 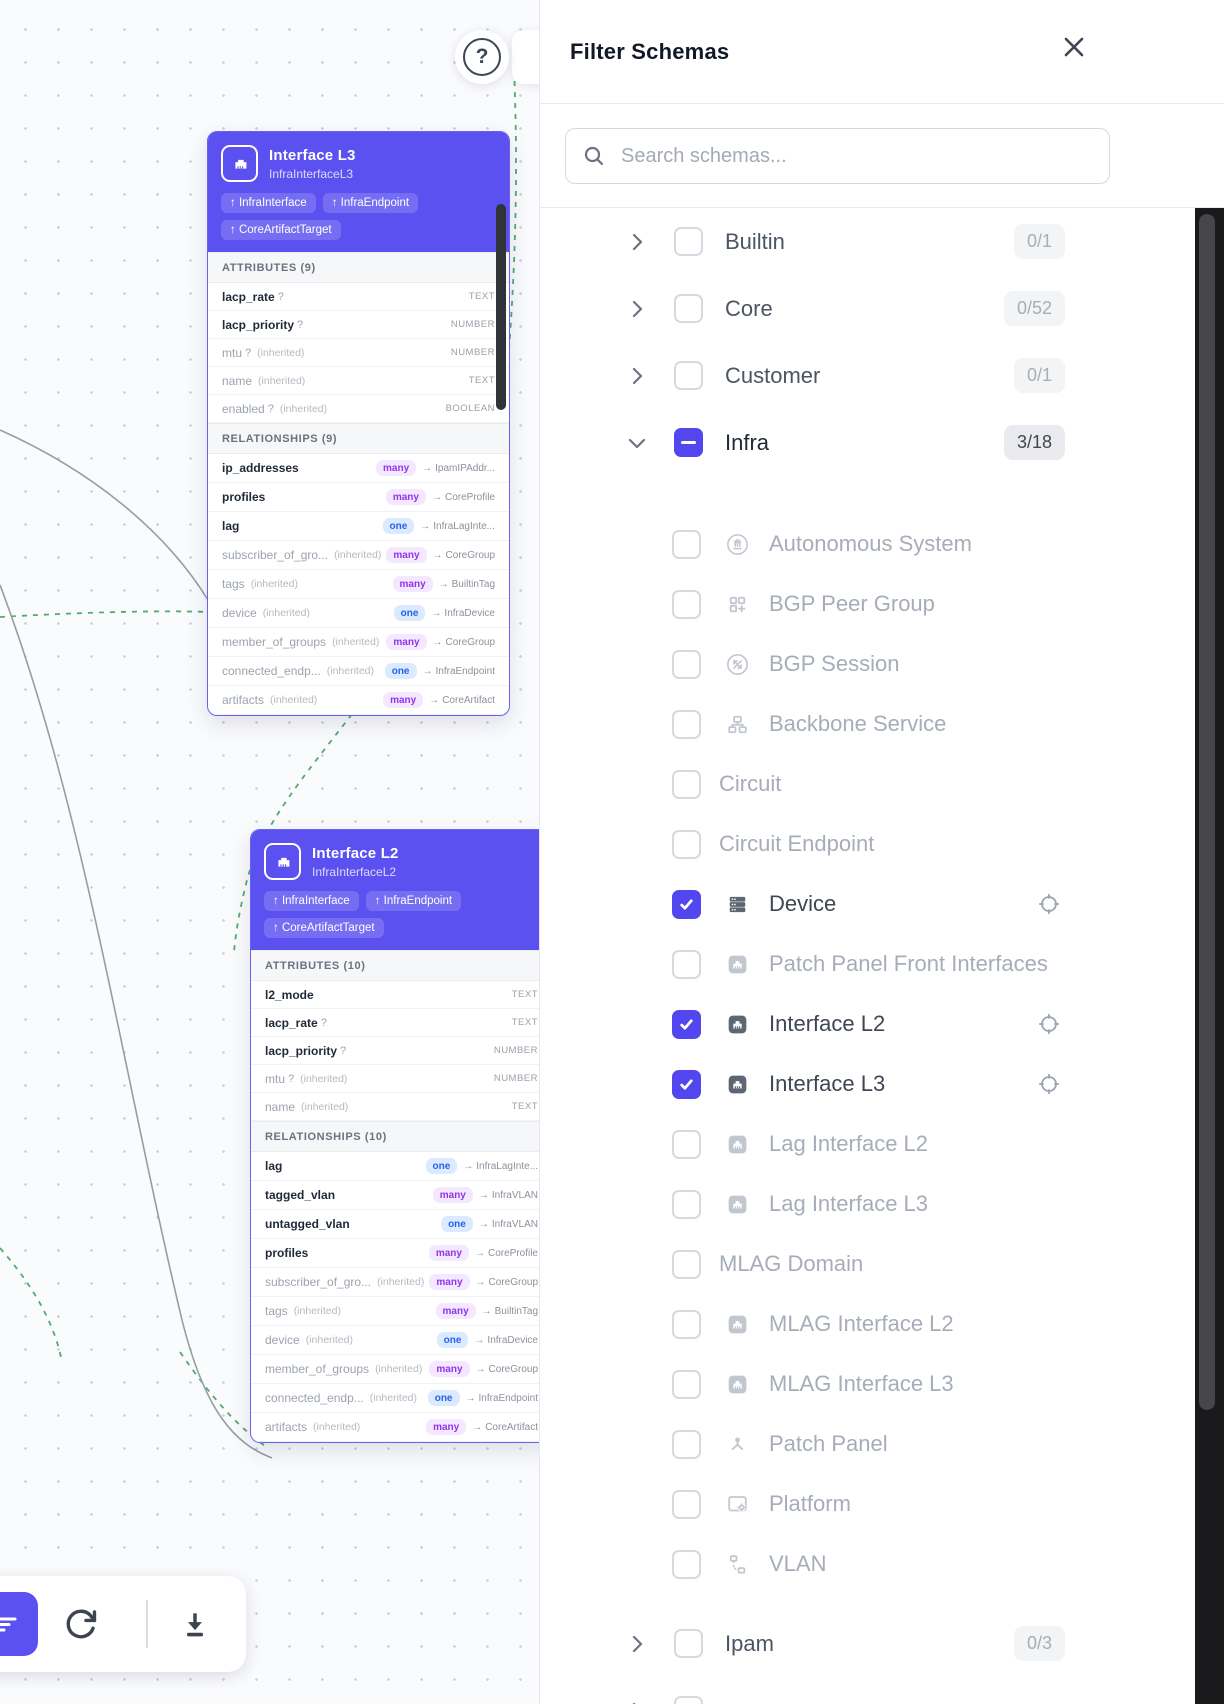 I want to click on schema-item-row: BGP Session, so click(x=882, y=664).